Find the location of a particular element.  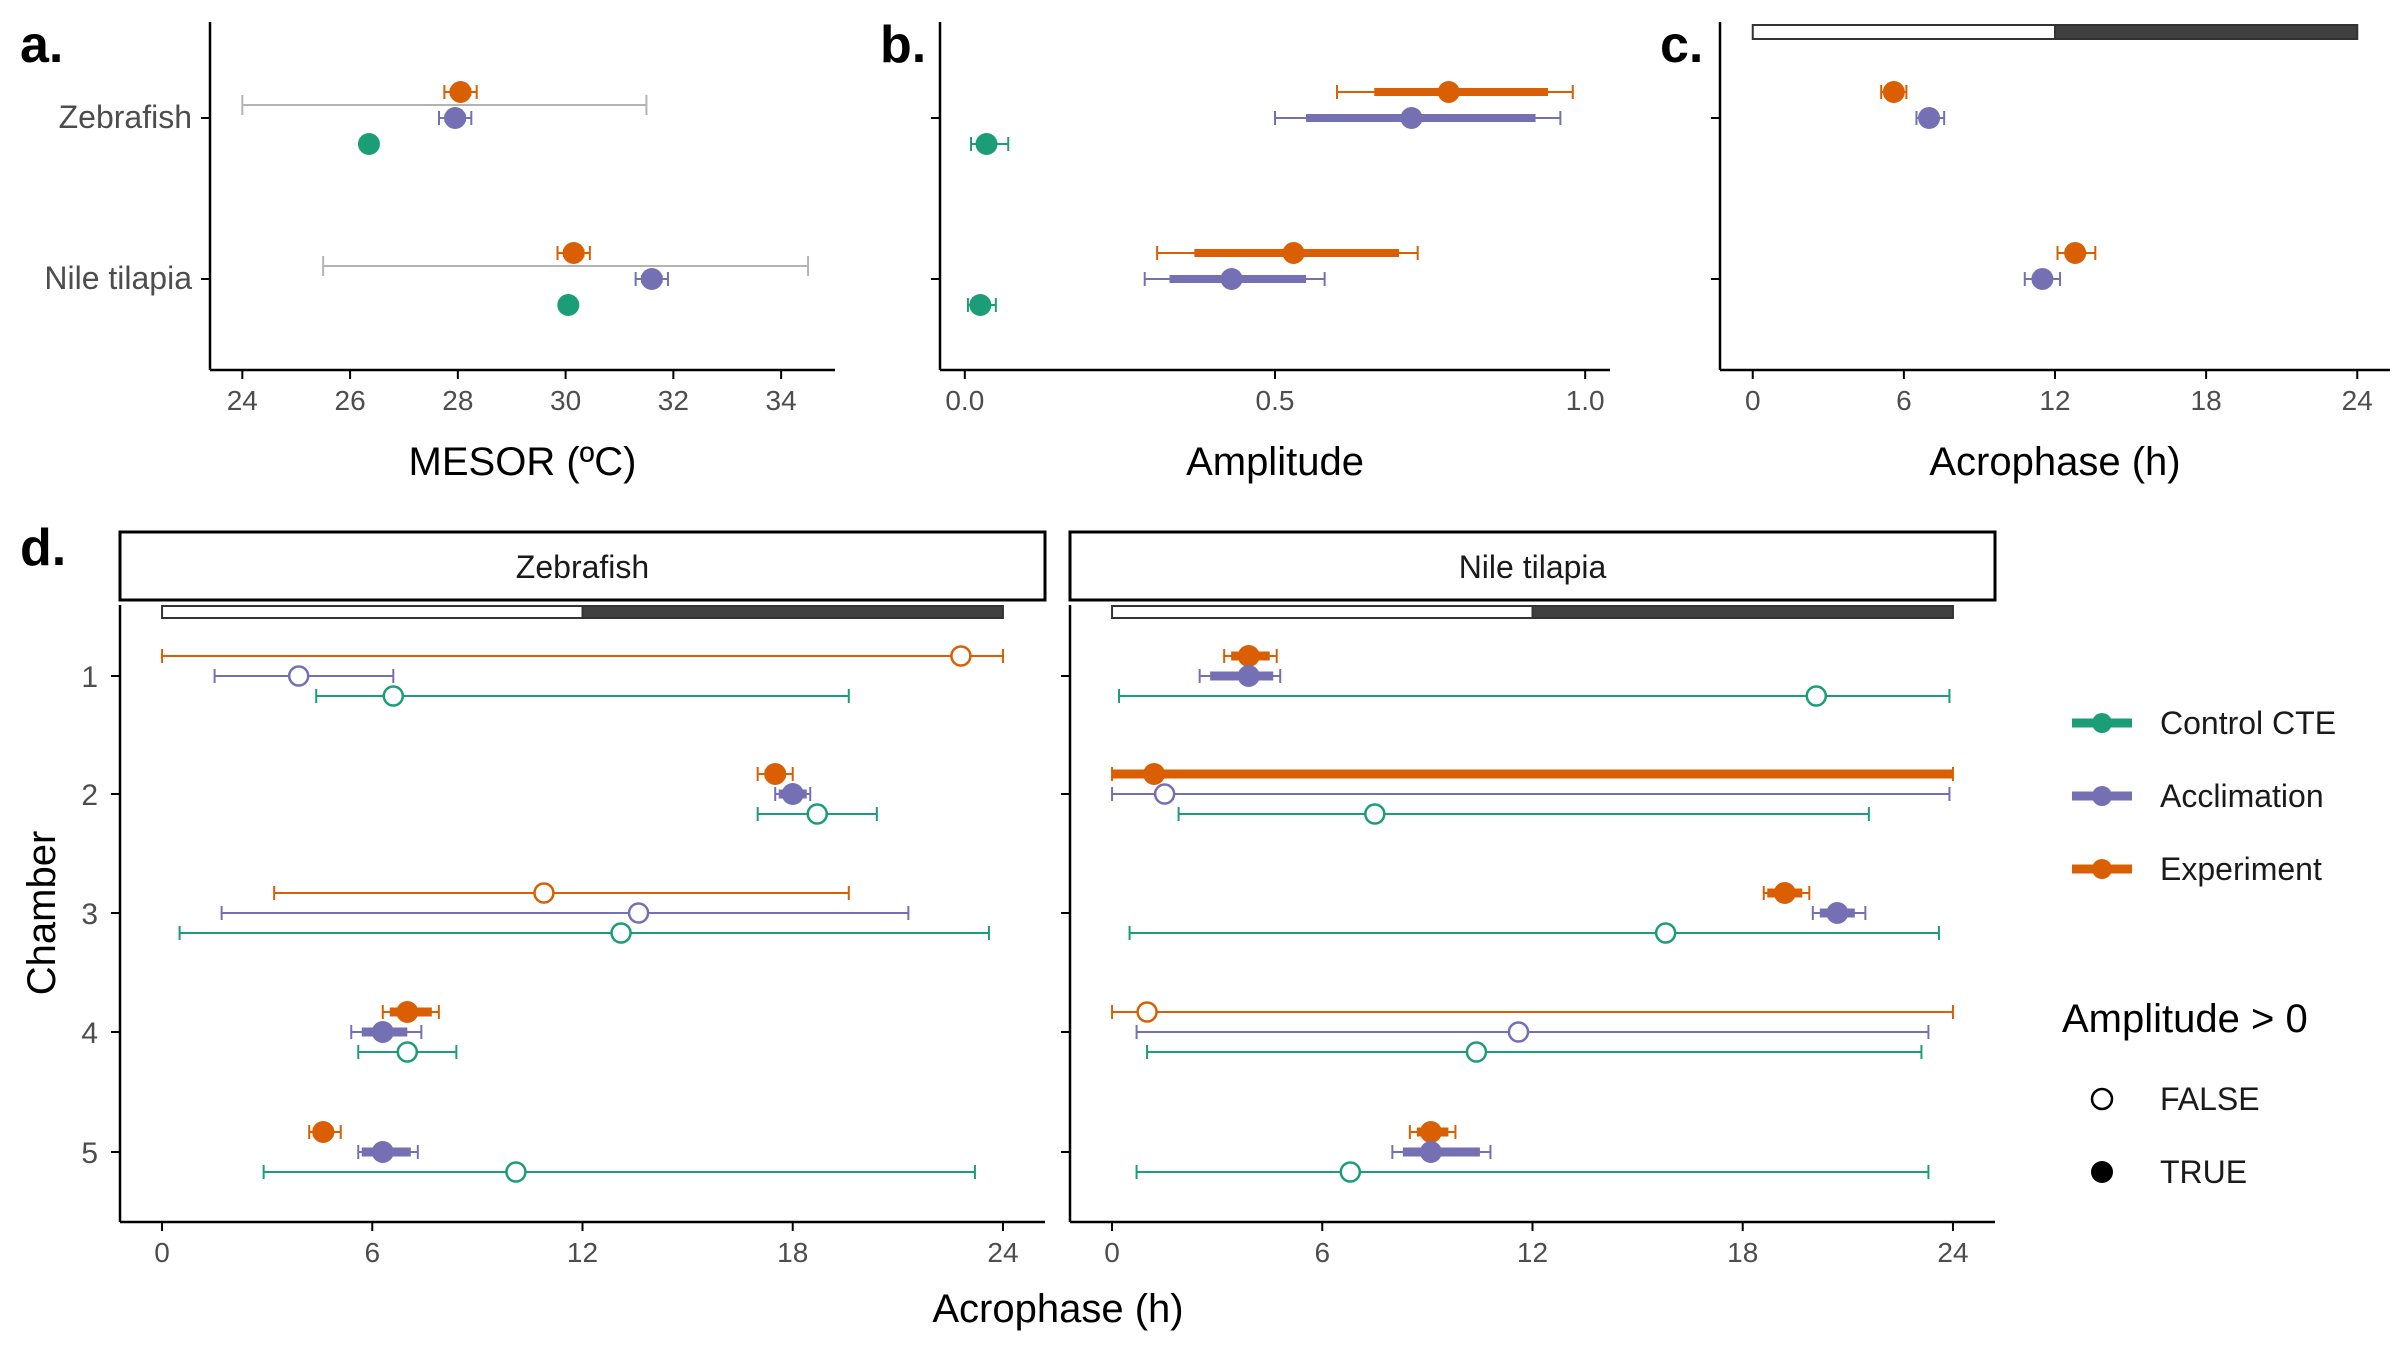

panel-b-x-tick-label: 1.0 is located at coordinates (1585, 400).